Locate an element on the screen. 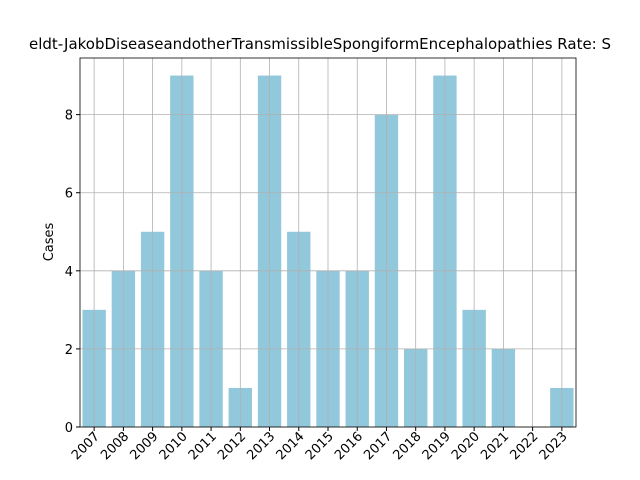 Image resolution: width=640 pixels, height=480 pixels. x-tick-label: 2007 is located at coordinates (86, 446).